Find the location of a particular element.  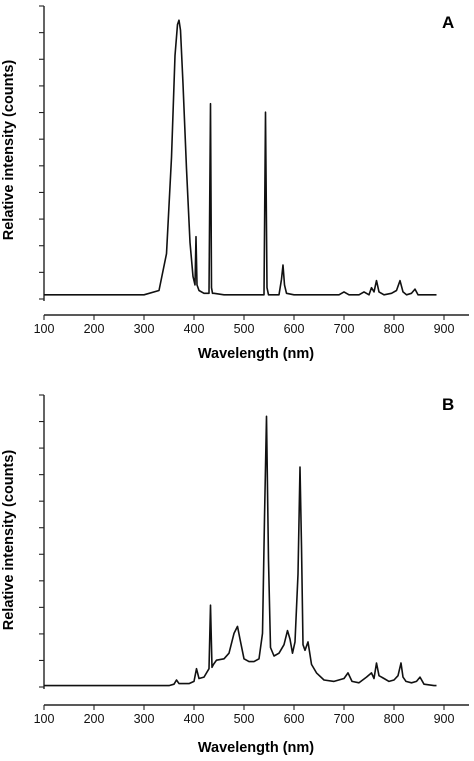

panel-label: A is located at coordinates (448, 22).